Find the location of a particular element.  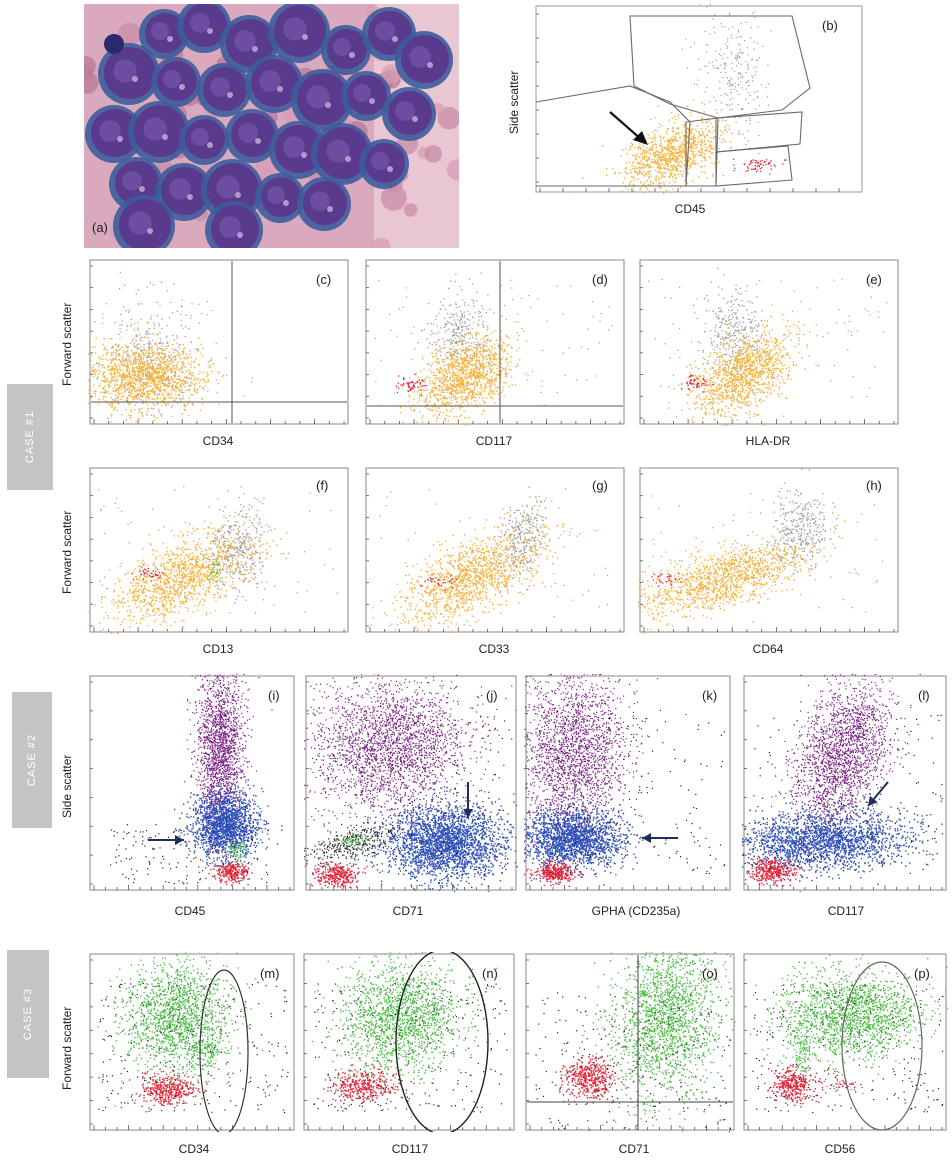

x-axis-label-k: GPHA (CD235a) is located at coordinates (636, 911).